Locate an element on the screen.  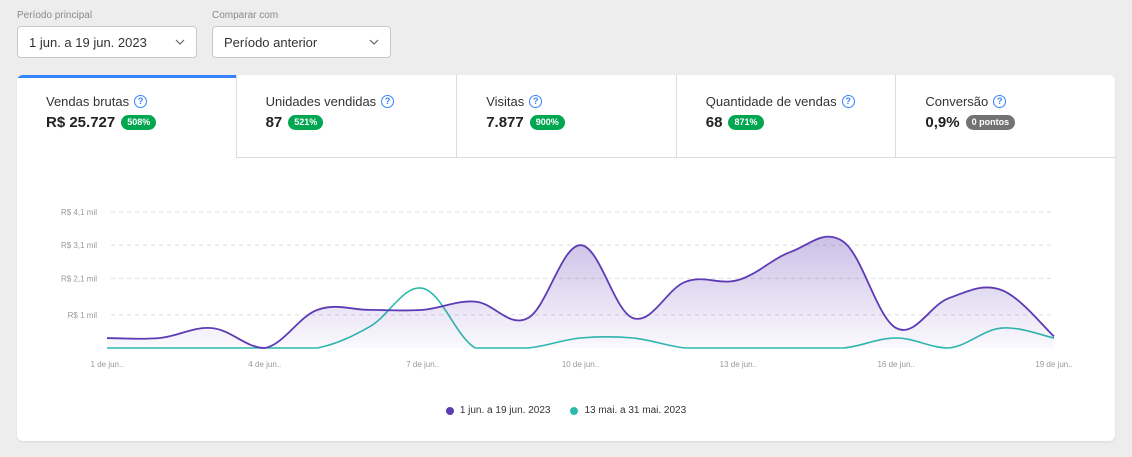
tab-conversao: Conversão? 0,9% 0 pontos is located at coordinates (1005, 116).